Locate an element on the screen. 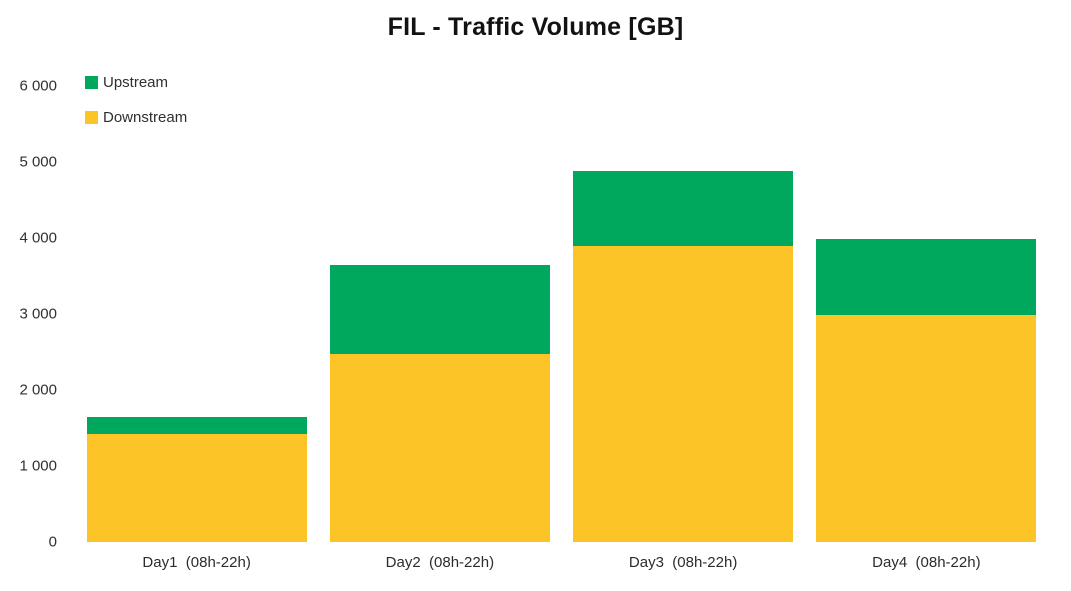 The image size is (1071, 591). legend-item-upstream: Upstream is located at coordinates (136, 82).